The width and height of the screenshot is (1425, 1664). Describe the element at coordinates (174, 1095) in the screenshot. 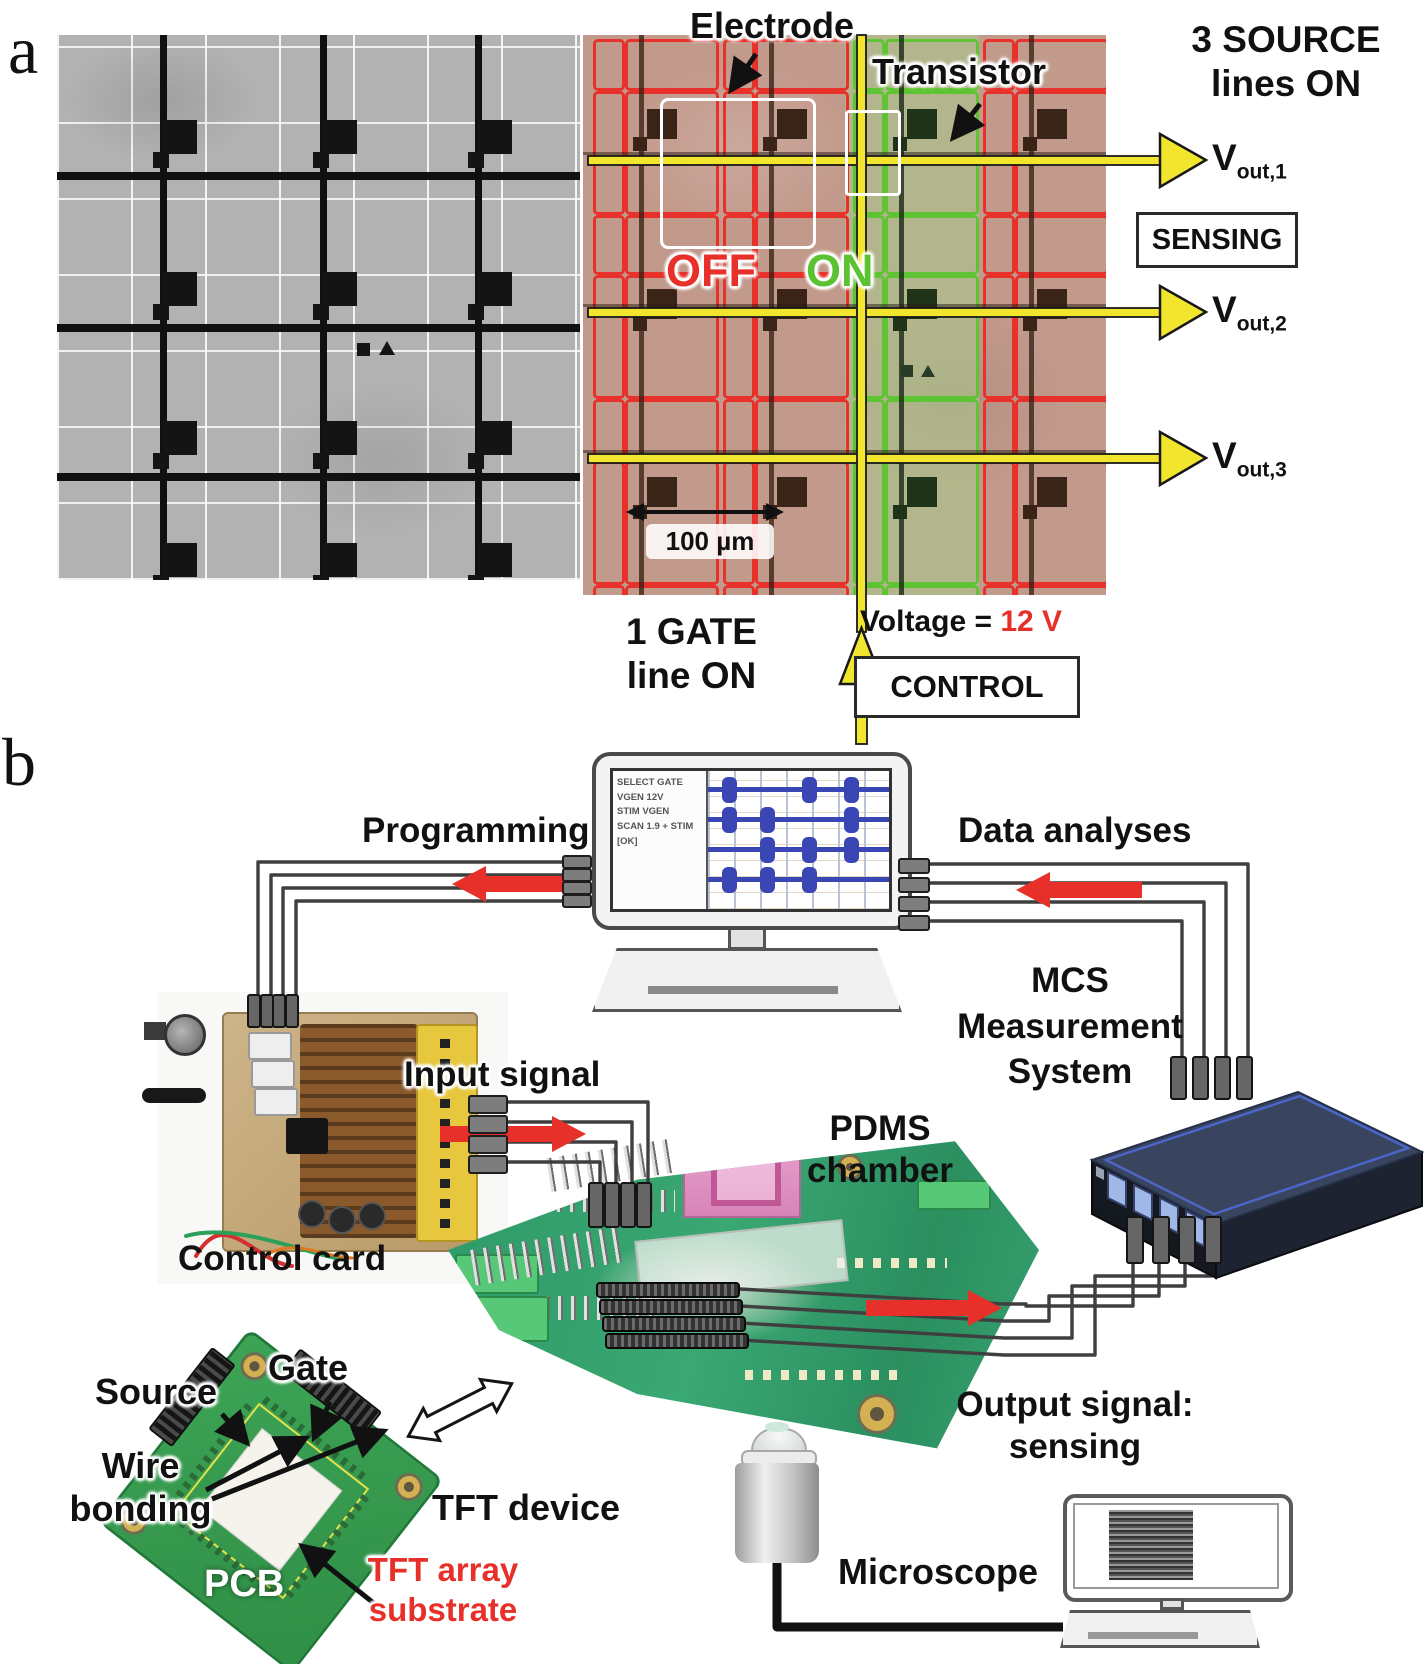

I see `black-cable` at that location.